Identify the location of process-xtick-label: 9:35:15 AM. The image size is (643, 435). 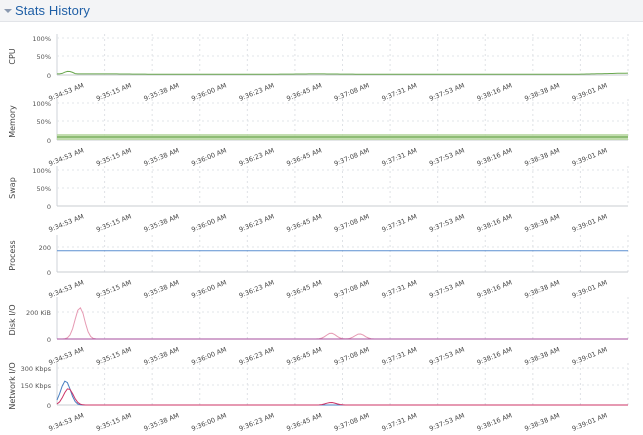
(113, 288).